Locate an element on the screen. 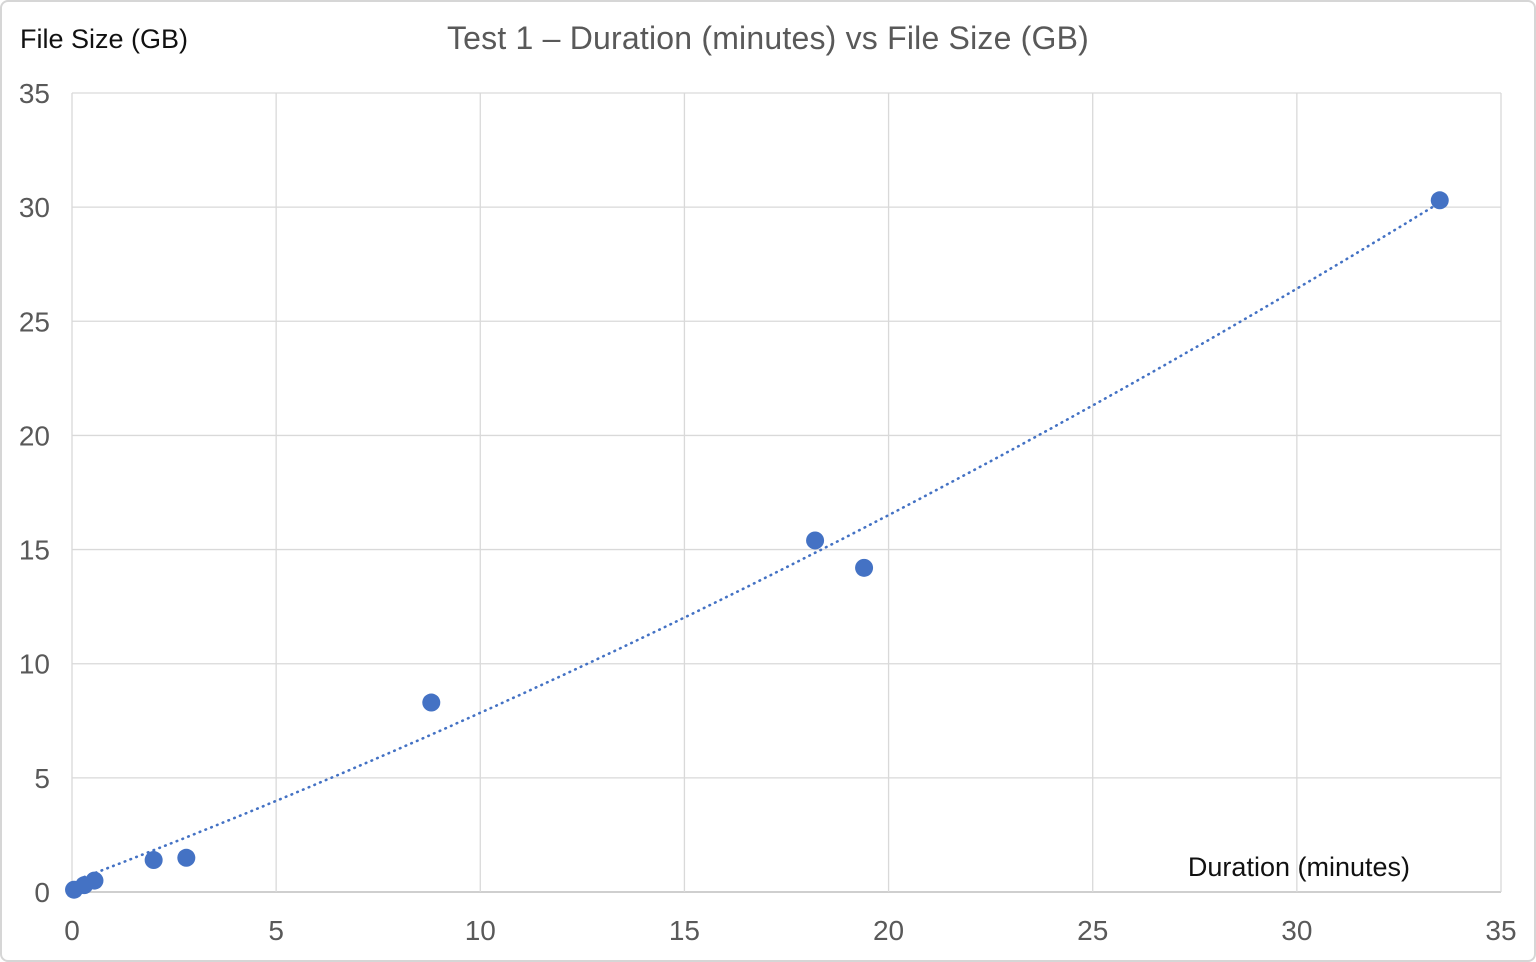 The image size is (1536, 962). x-tick-label: 5 is located at coordinates (276, 930).